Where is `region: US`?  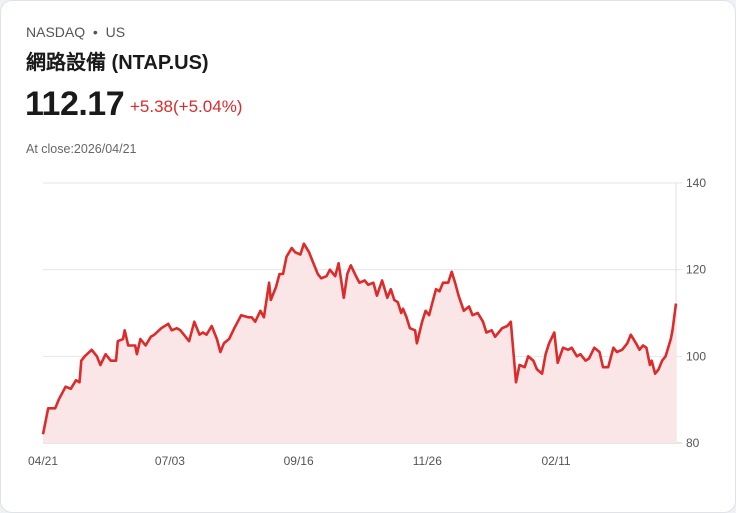
region: US is located at coordinates (115, 32).